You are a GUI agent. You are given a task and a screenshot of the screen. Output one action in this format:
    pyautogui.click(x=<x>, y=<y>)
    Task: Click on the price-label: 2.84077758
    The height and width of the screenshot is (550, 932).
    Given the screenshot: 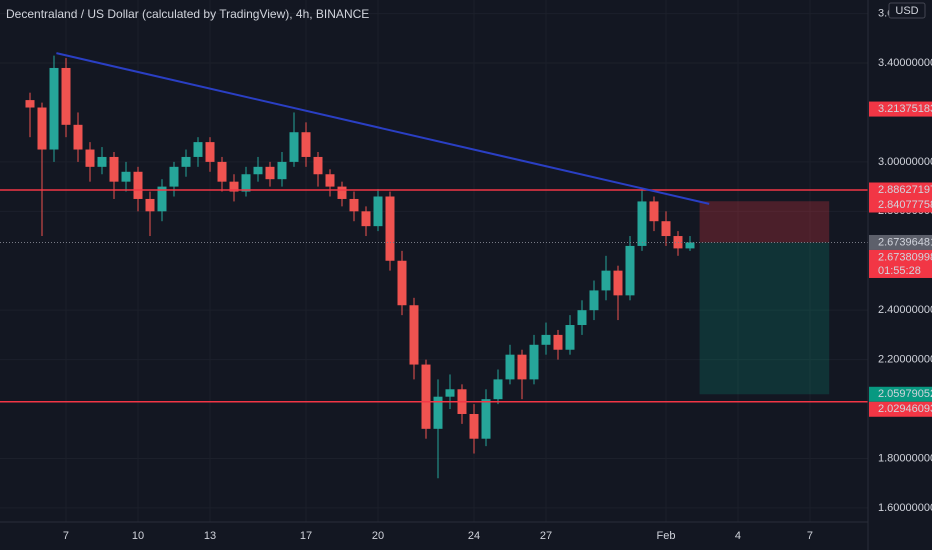 What is the action you would take?
    pyautogui.click(x=905, y=205)
    